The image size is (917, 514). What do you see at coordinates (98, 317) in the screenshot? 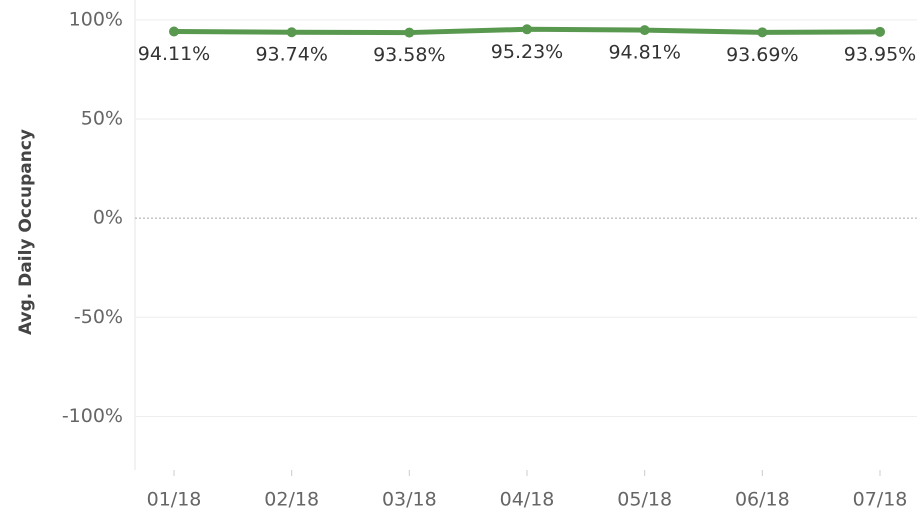
I see `y-tick-label: -50%` at bounding box center [98, 317].